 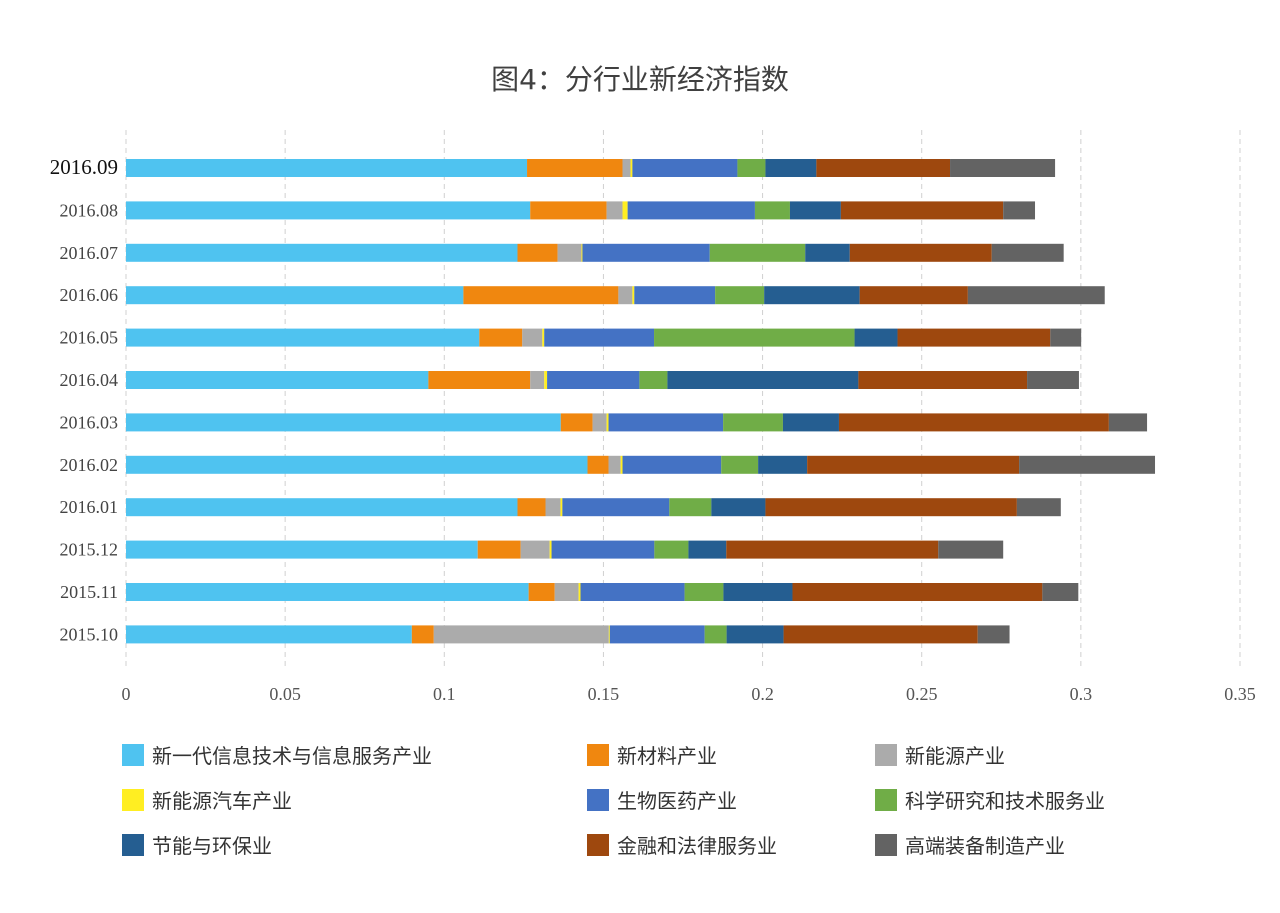 What do you see at coordinates (84, 167) in the screenshot?
I see `y-tick-label: 2016.09` at bounding box center [84, 167].